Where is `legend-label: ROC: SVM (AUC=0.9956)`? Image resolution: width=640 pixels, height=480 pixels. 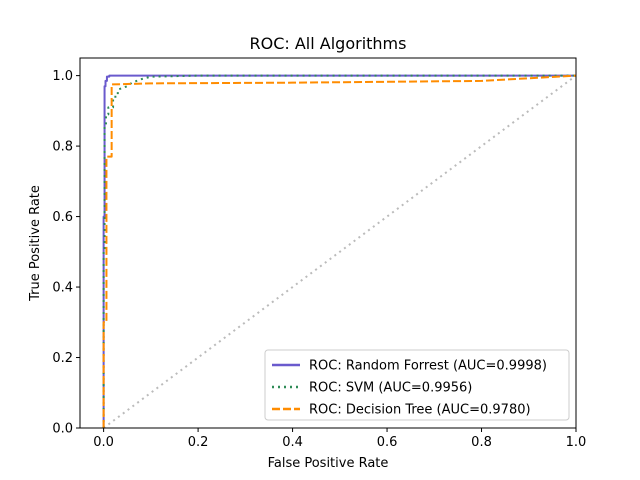
legend-label: ROC: SVM (AUC=0.9956) is located at coordinates (390, 388).